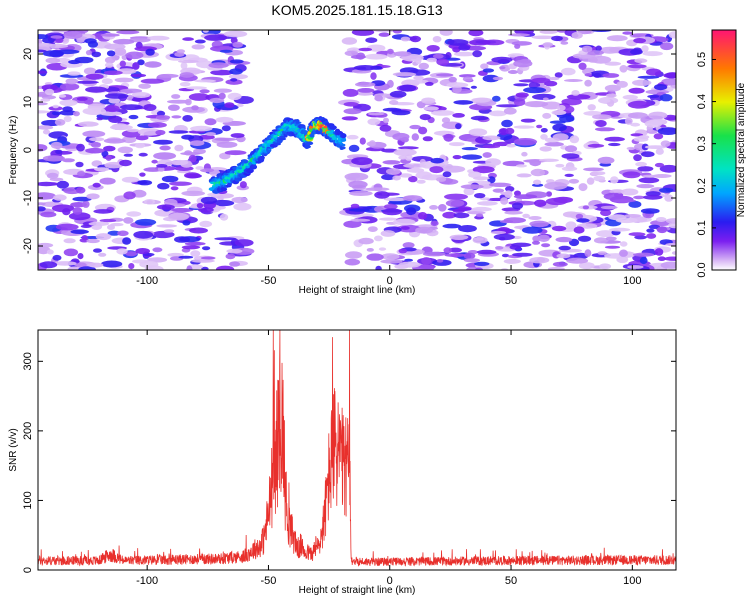 This screenshot has width=750, height=600. What do you see at coordinates (390, 581) in the screenshot?
I see `x-tick-label: 0` at bounding box center [390, 581].